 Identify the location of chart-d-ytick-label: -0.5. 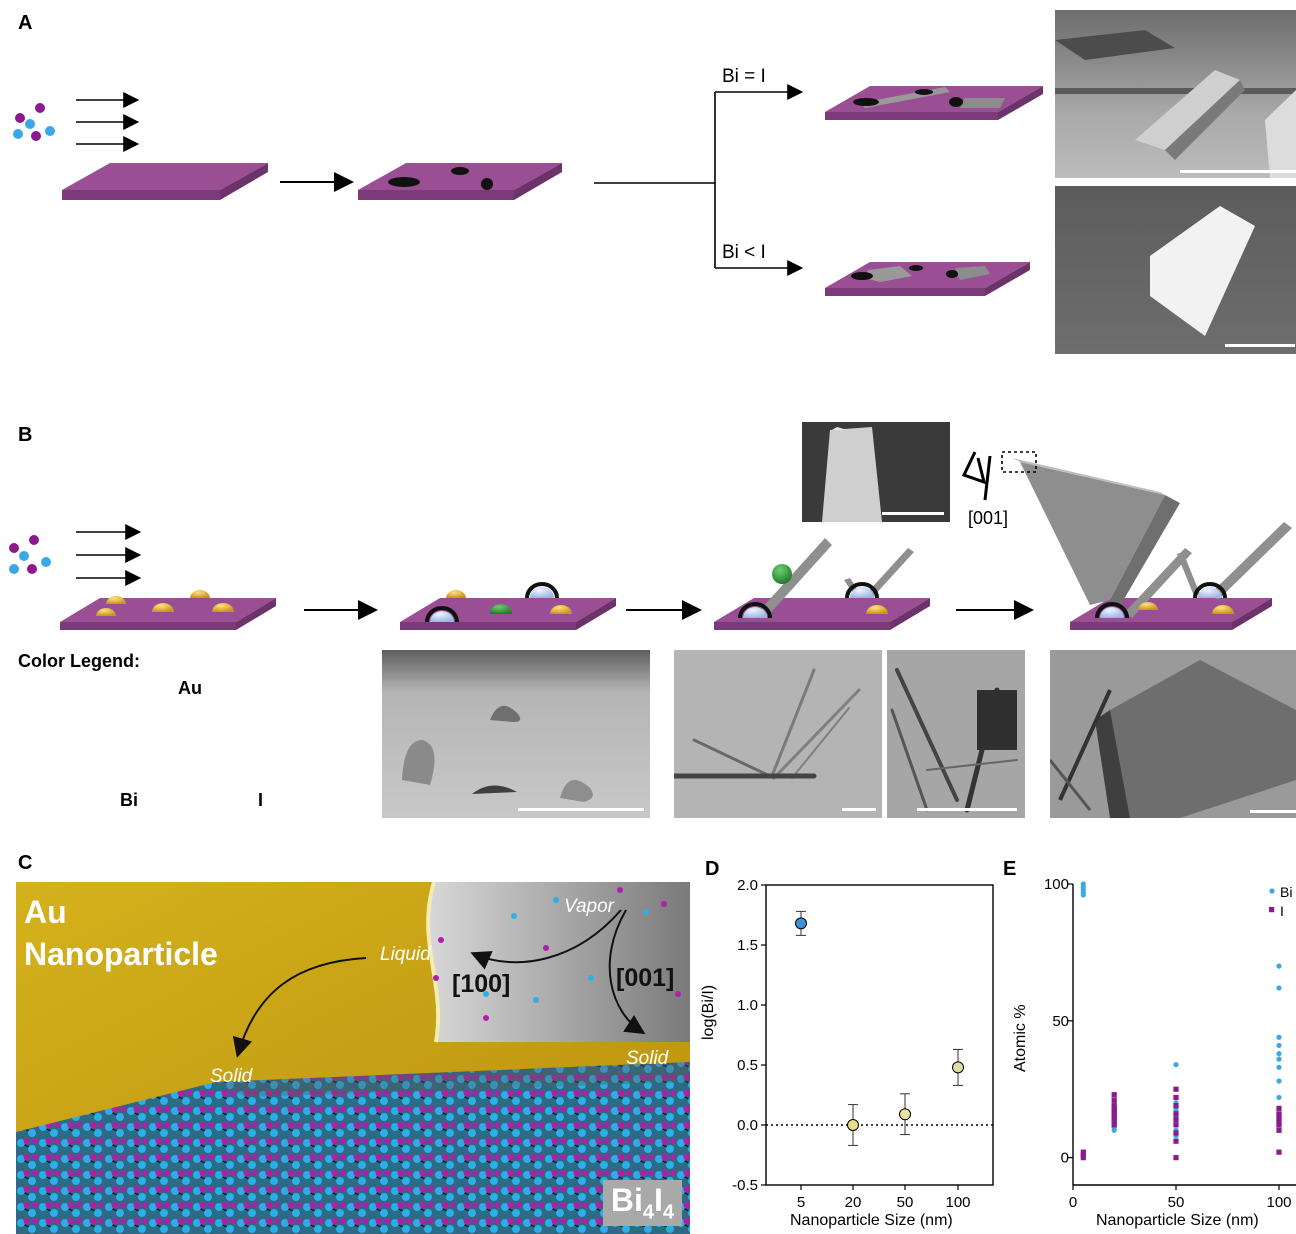
(745, 1185).